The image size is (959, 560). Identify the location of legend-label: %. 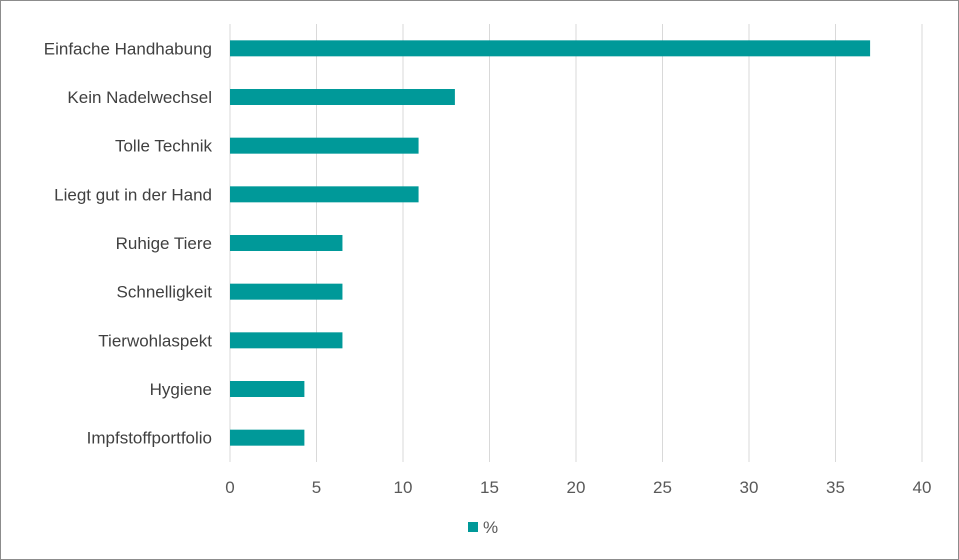
(490, 527).